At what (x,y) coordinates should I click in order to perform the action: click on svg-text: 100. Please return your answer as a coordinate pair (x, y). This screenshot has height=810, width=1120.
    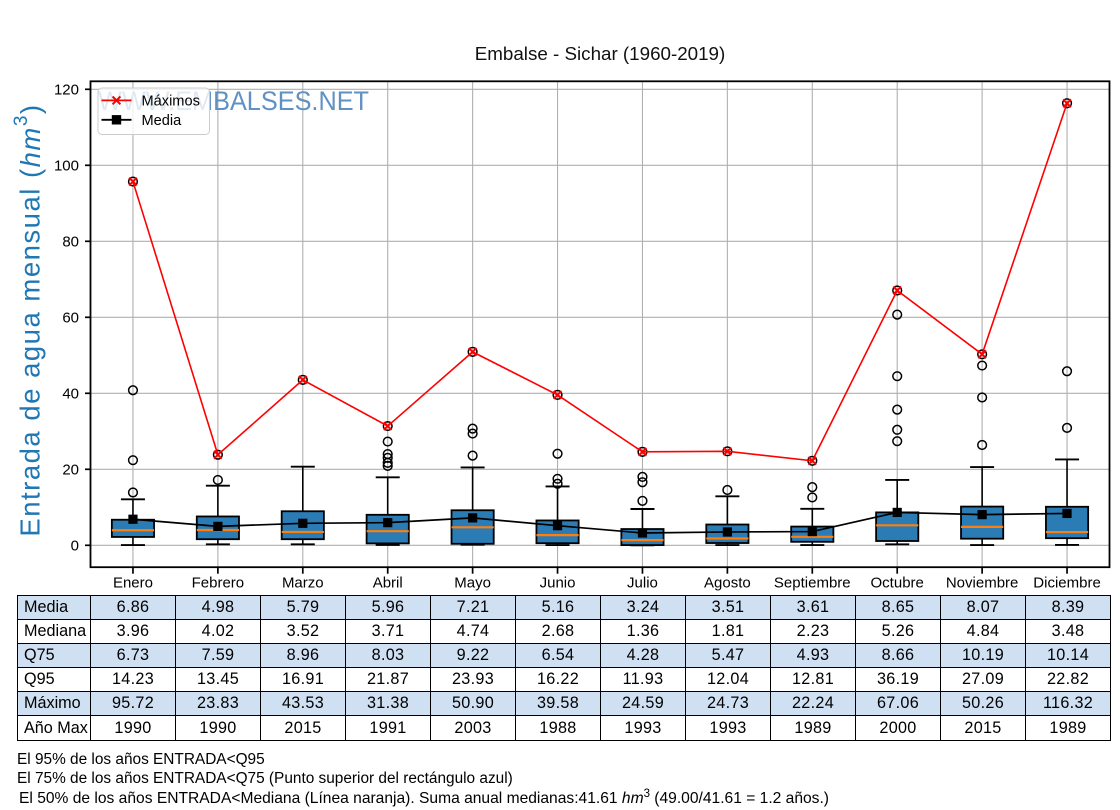
    Looking at the image, I should click on (66, 165).